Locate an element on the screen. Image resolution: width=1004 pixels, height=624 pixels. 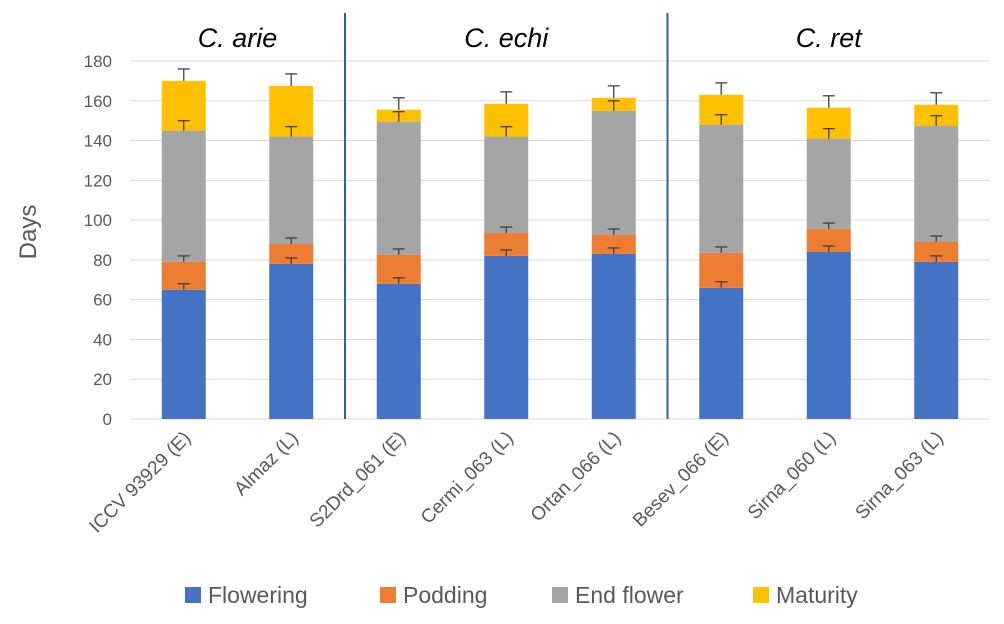
group-label: C. ret is located at coordinates (830, 38).